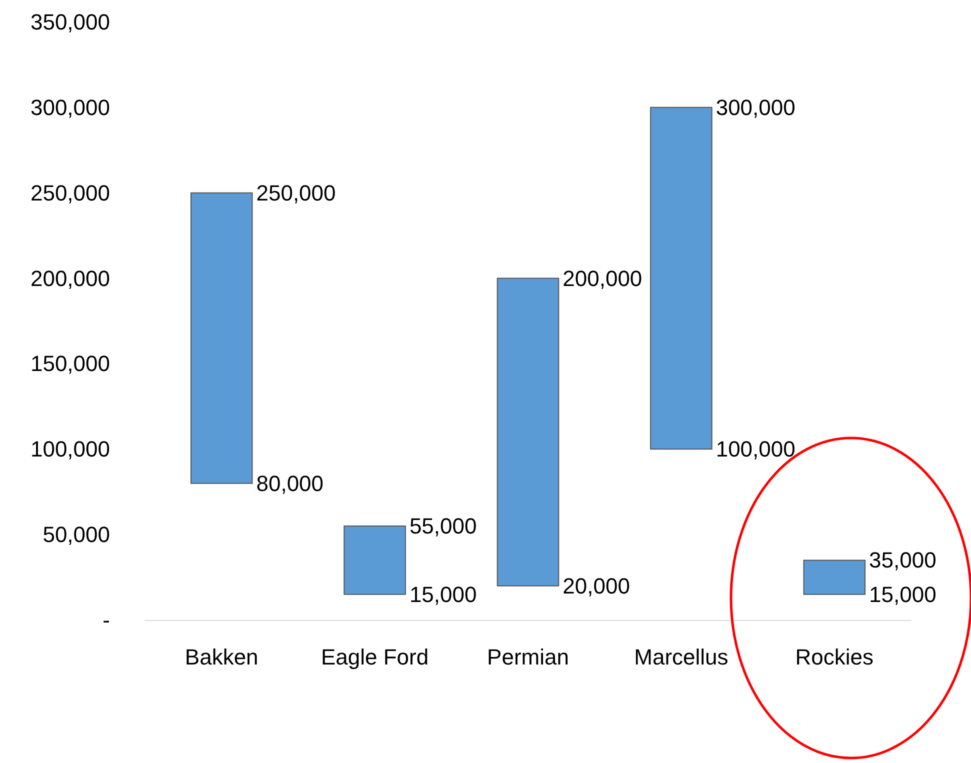 The image size is (971, 763). What do you see at coordinates (221, 657) in the screenshot?
I see `x-tick-label: Bakken` at bounding box center [221, 657].